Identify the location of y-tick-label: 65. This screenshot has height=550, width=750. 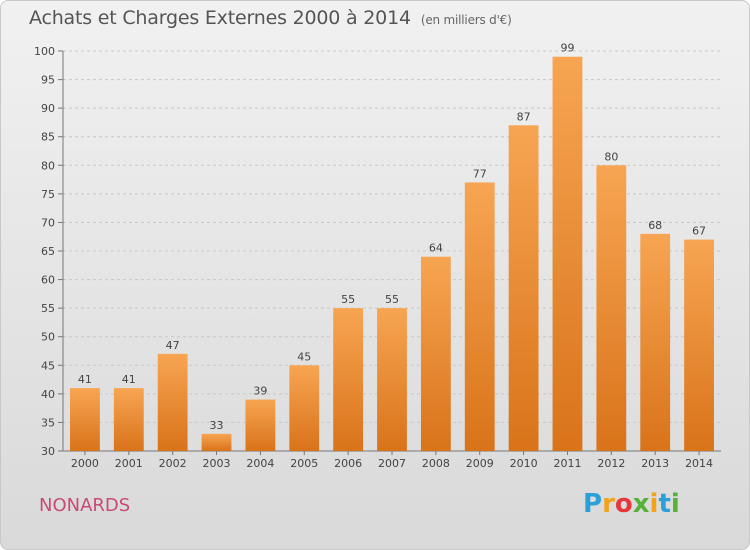
(48, 251).